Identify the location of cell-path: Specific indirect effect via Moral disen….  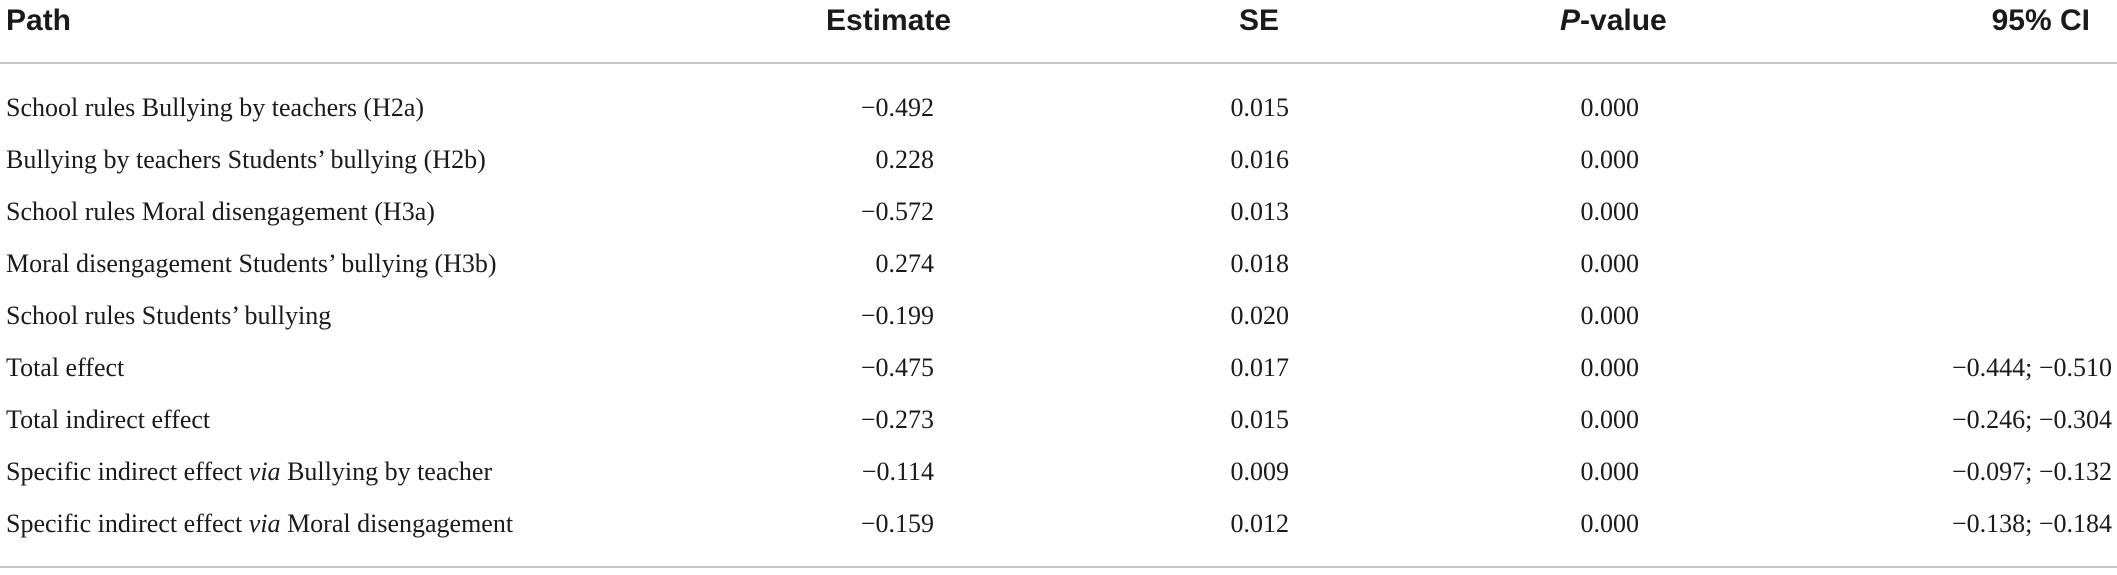
(259, 524).